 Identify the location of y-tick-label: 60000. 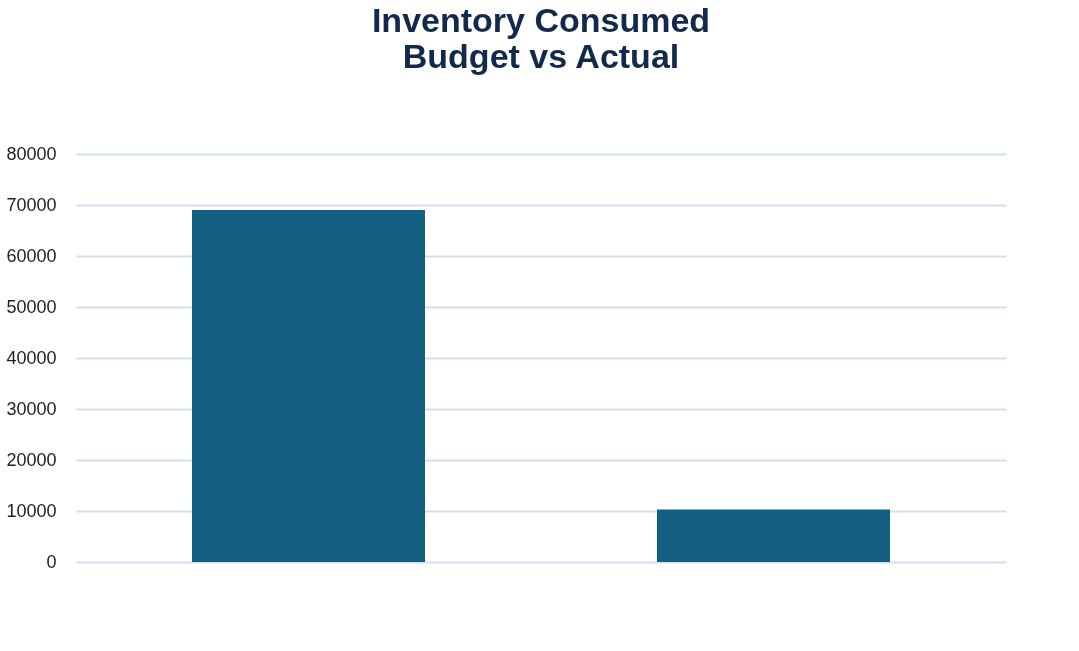
(31, 255).